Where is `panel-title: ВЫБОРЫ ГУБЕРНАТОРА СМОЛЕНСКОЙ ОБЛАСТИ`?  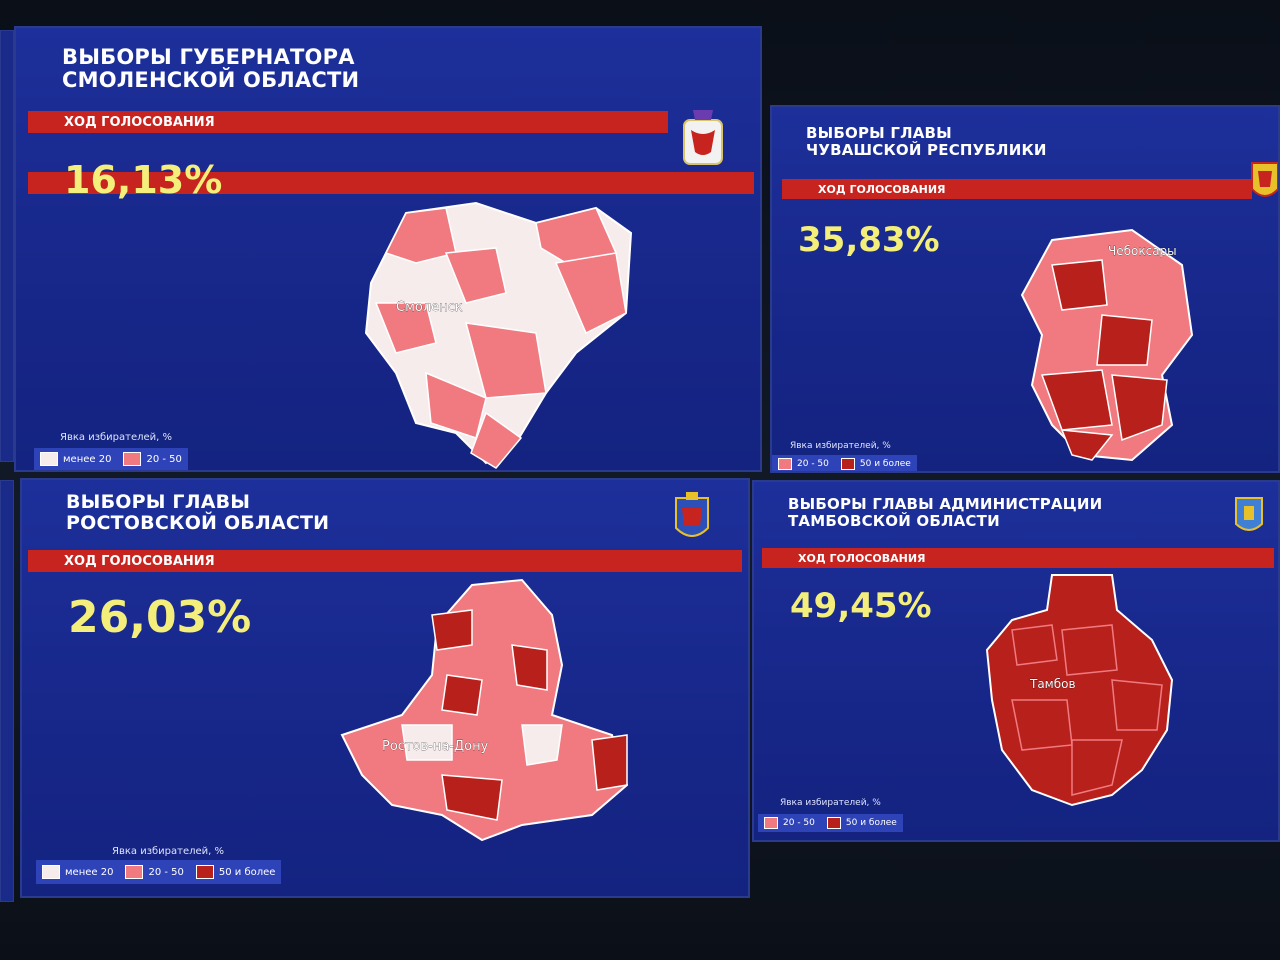 panel-title: ВЫБОРЫ ГУБЕРНАТОРА СМОЛЕНСКОЙ ОБЛАСТИ is located at coordinates (211, 69).